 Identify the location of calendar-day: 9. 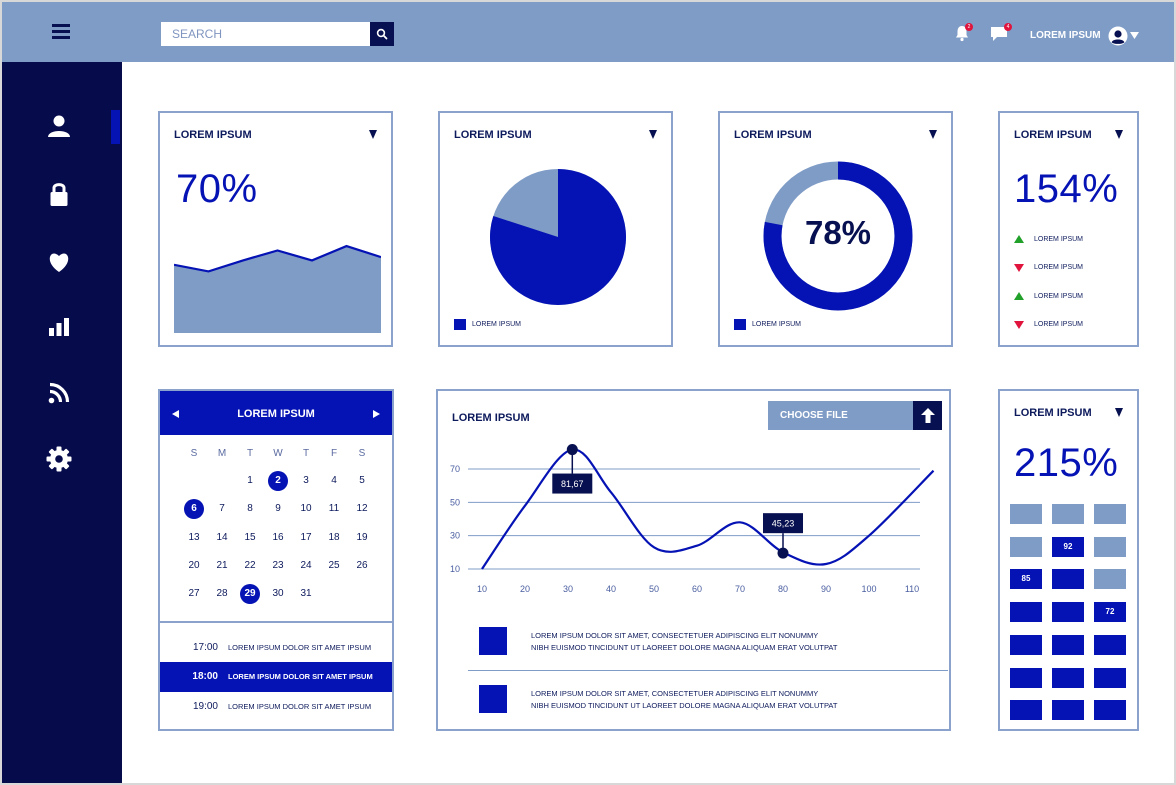
(278, 509).